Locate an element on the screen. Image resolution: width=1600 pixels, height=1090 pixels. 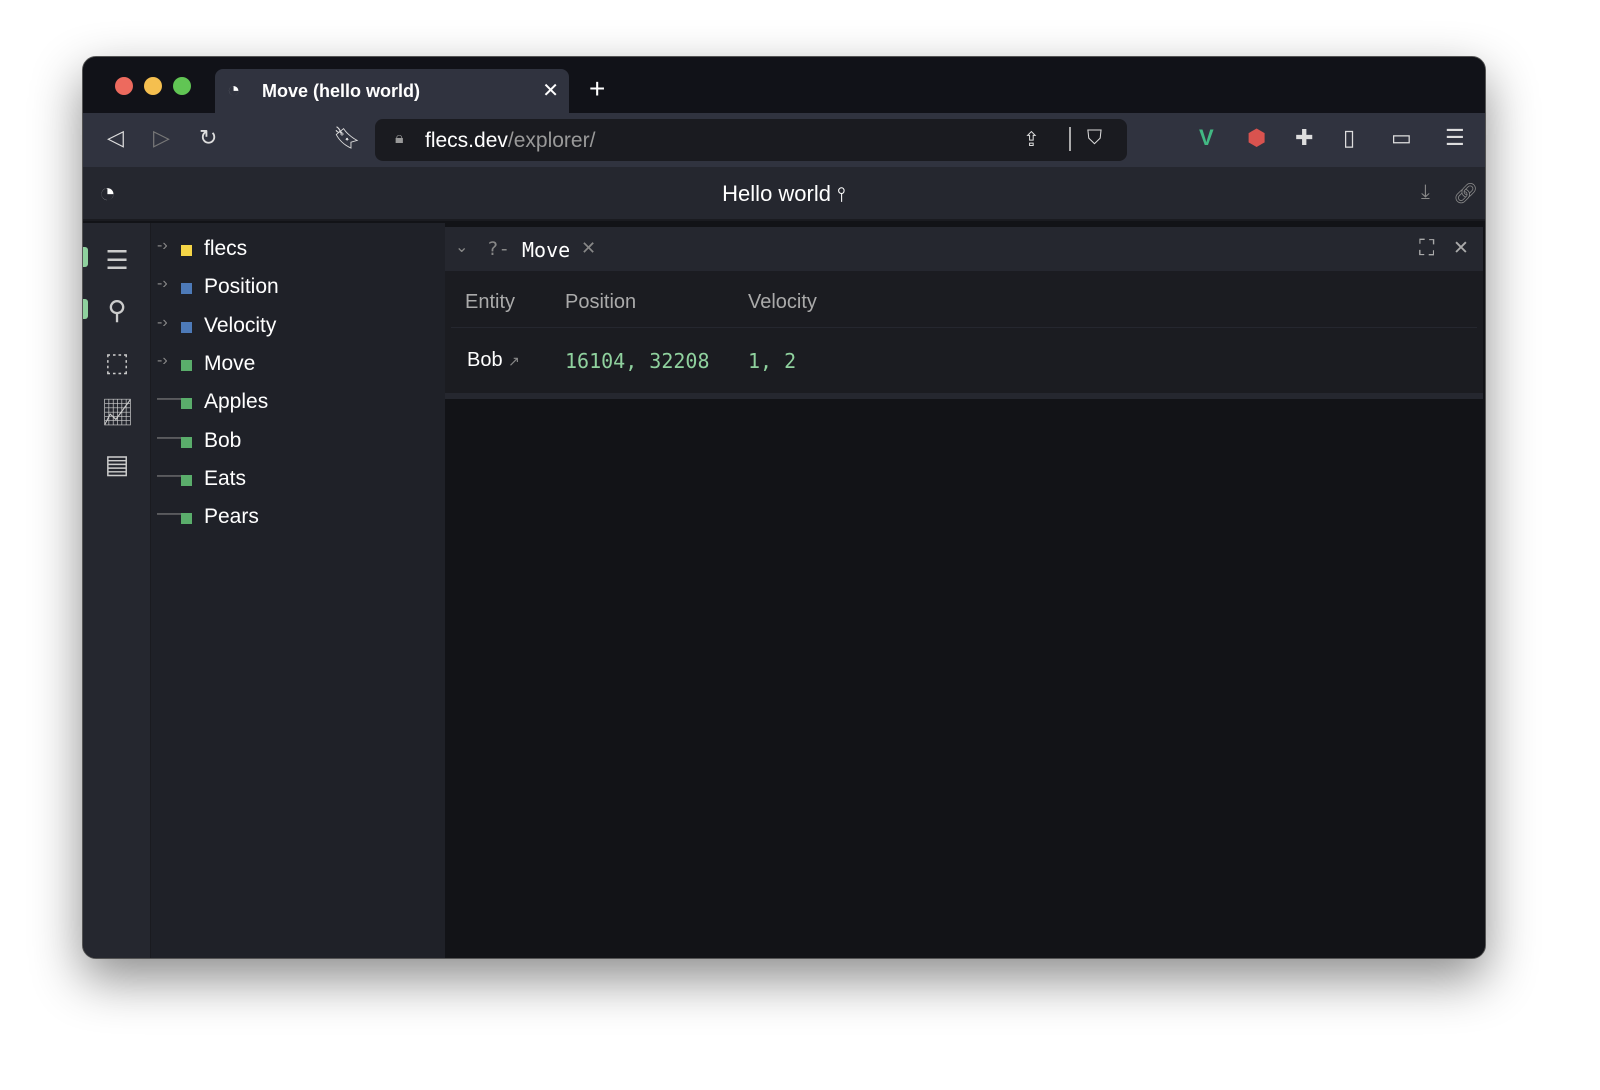
tree-item-label: Position is located at coordinates (241, 287).